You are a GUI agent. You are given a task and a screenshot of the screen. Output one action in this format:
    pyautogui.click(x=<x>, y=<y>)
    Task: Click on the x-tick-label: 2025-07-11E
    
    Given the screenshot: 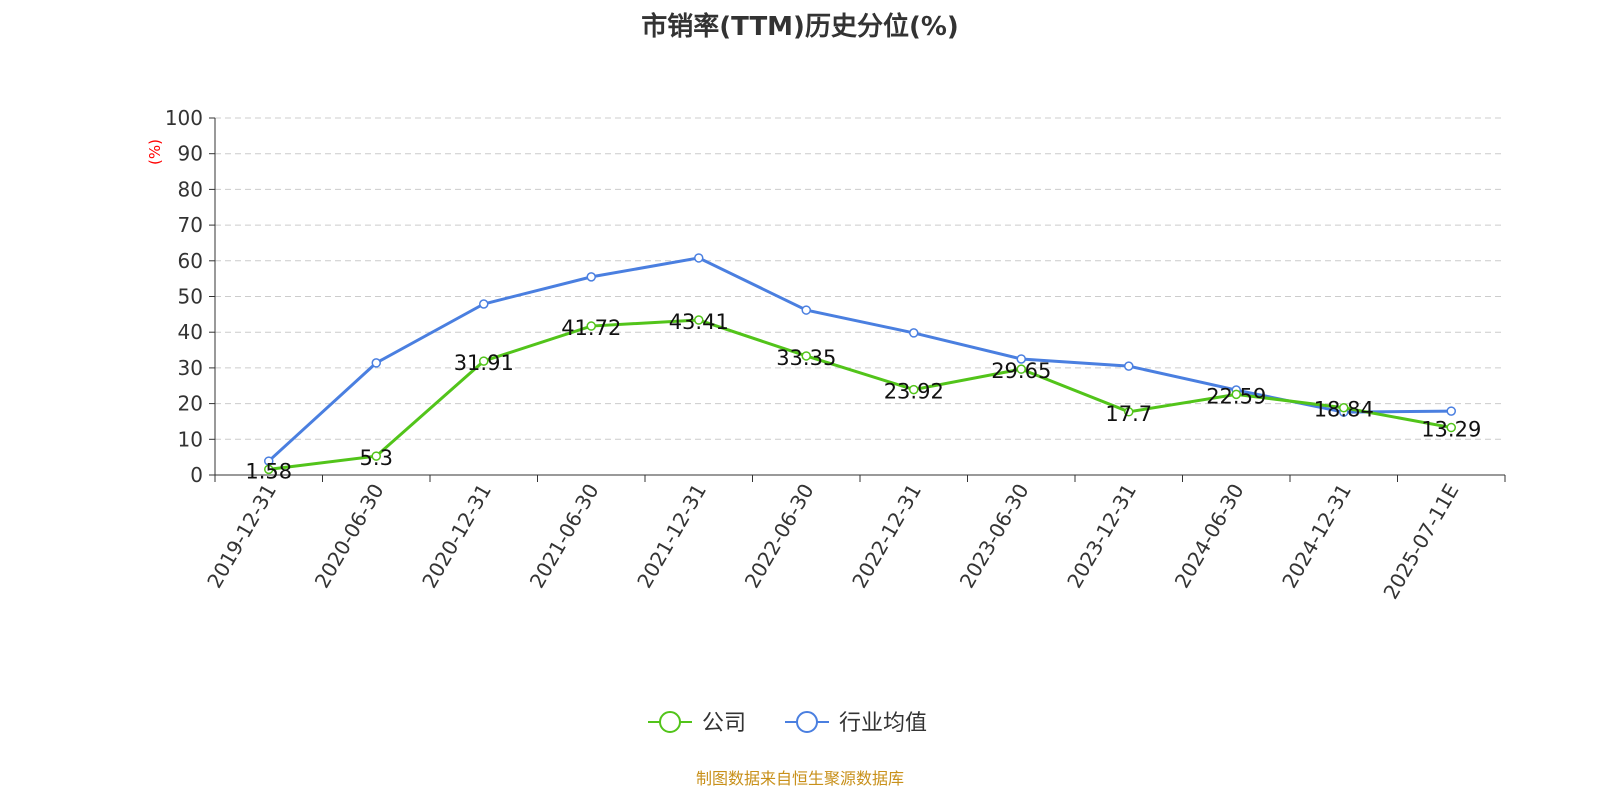 What is the action you would take?
    pyautogui.click(x=1420, y=542)
    